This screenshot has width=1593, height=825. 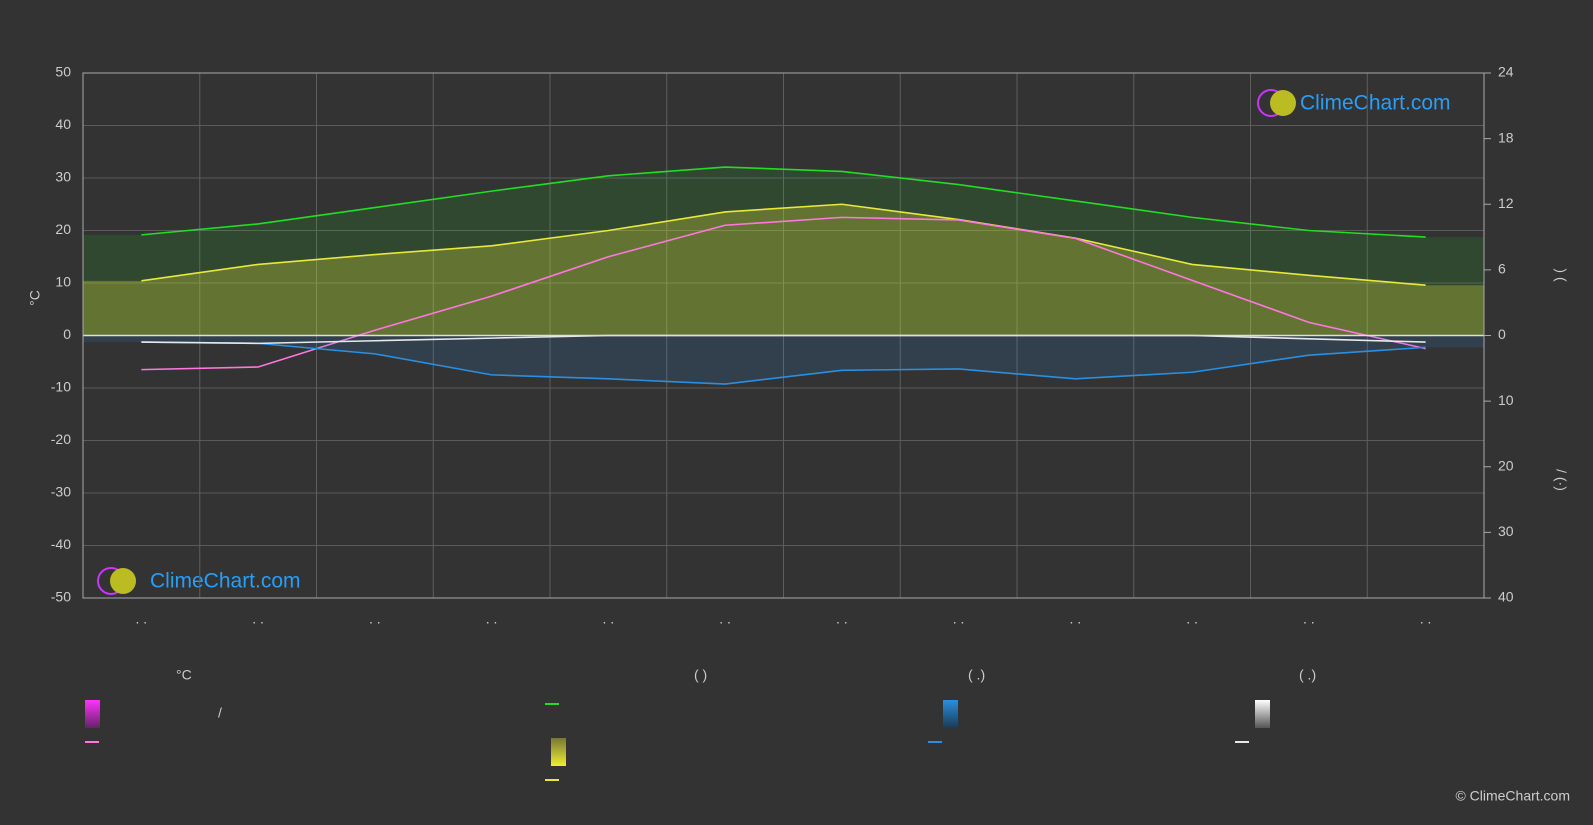 What do you see at coordinates (1561, 275) in the screenshot?
I see `y2-axis-label: ) (` at bounding box center [1561, 275].